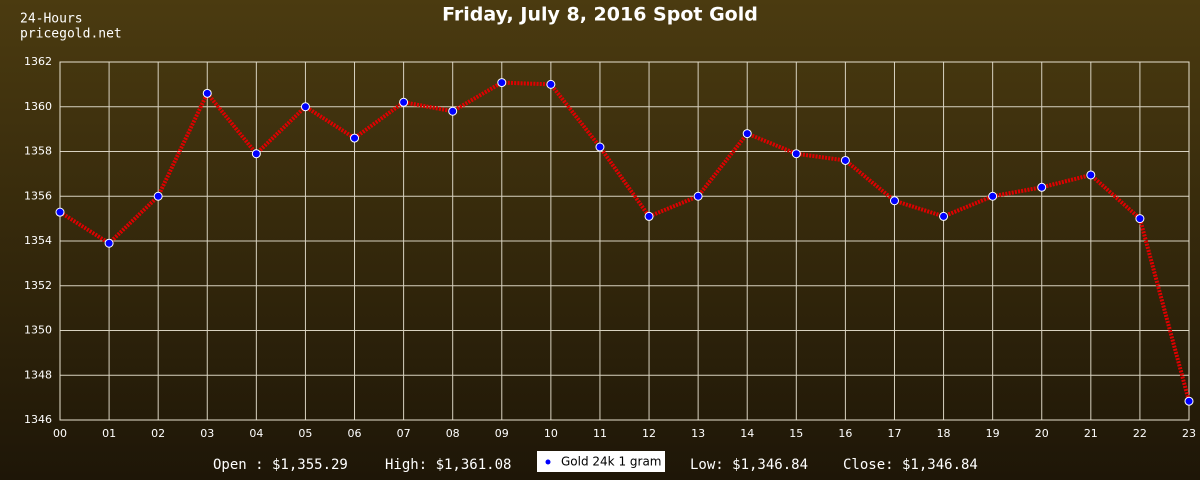  What do you see at coordinates (1042, 433) in the screenshot?
I see `x-tick-label: 20` at bounding box center [1042, 433].